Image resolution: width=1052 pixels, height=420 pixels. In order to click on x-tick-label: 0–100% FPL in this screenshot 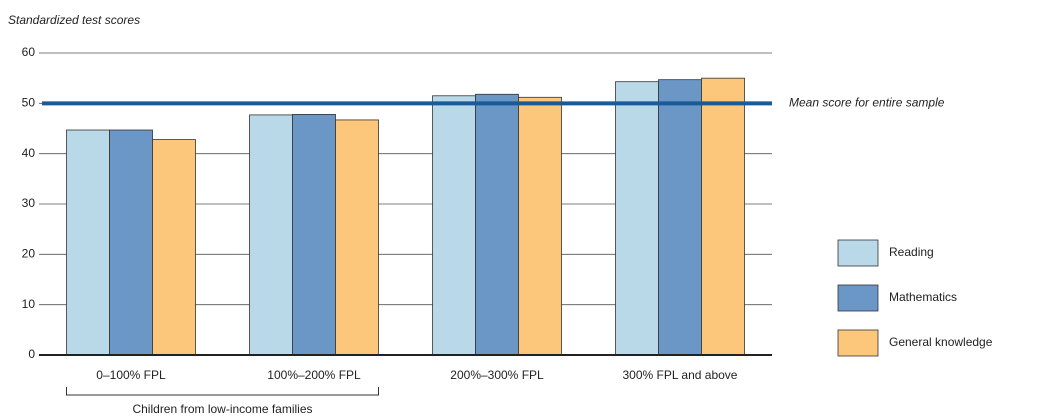, I will do `click(131, 375)`.